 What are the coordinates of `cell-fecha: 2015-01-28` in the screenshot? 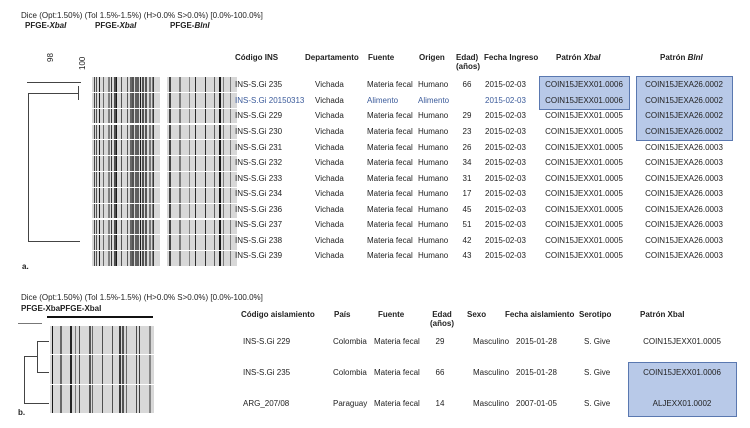 It's located at (536, 341).